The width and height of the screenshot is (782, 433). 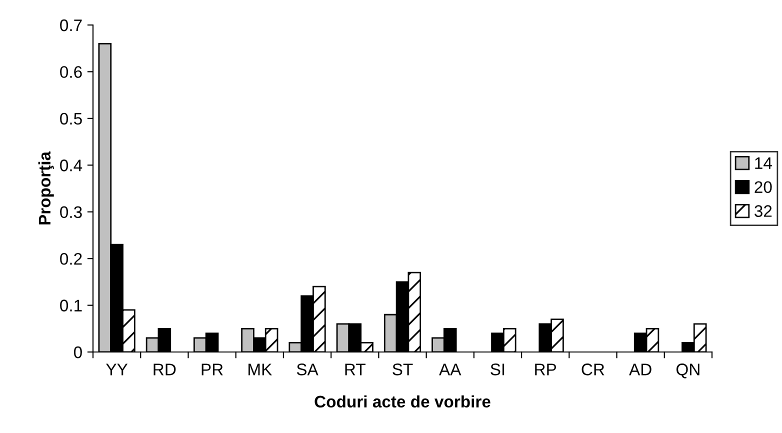 I want to click on x-tick-label: RP, so click(x=545, y=370).